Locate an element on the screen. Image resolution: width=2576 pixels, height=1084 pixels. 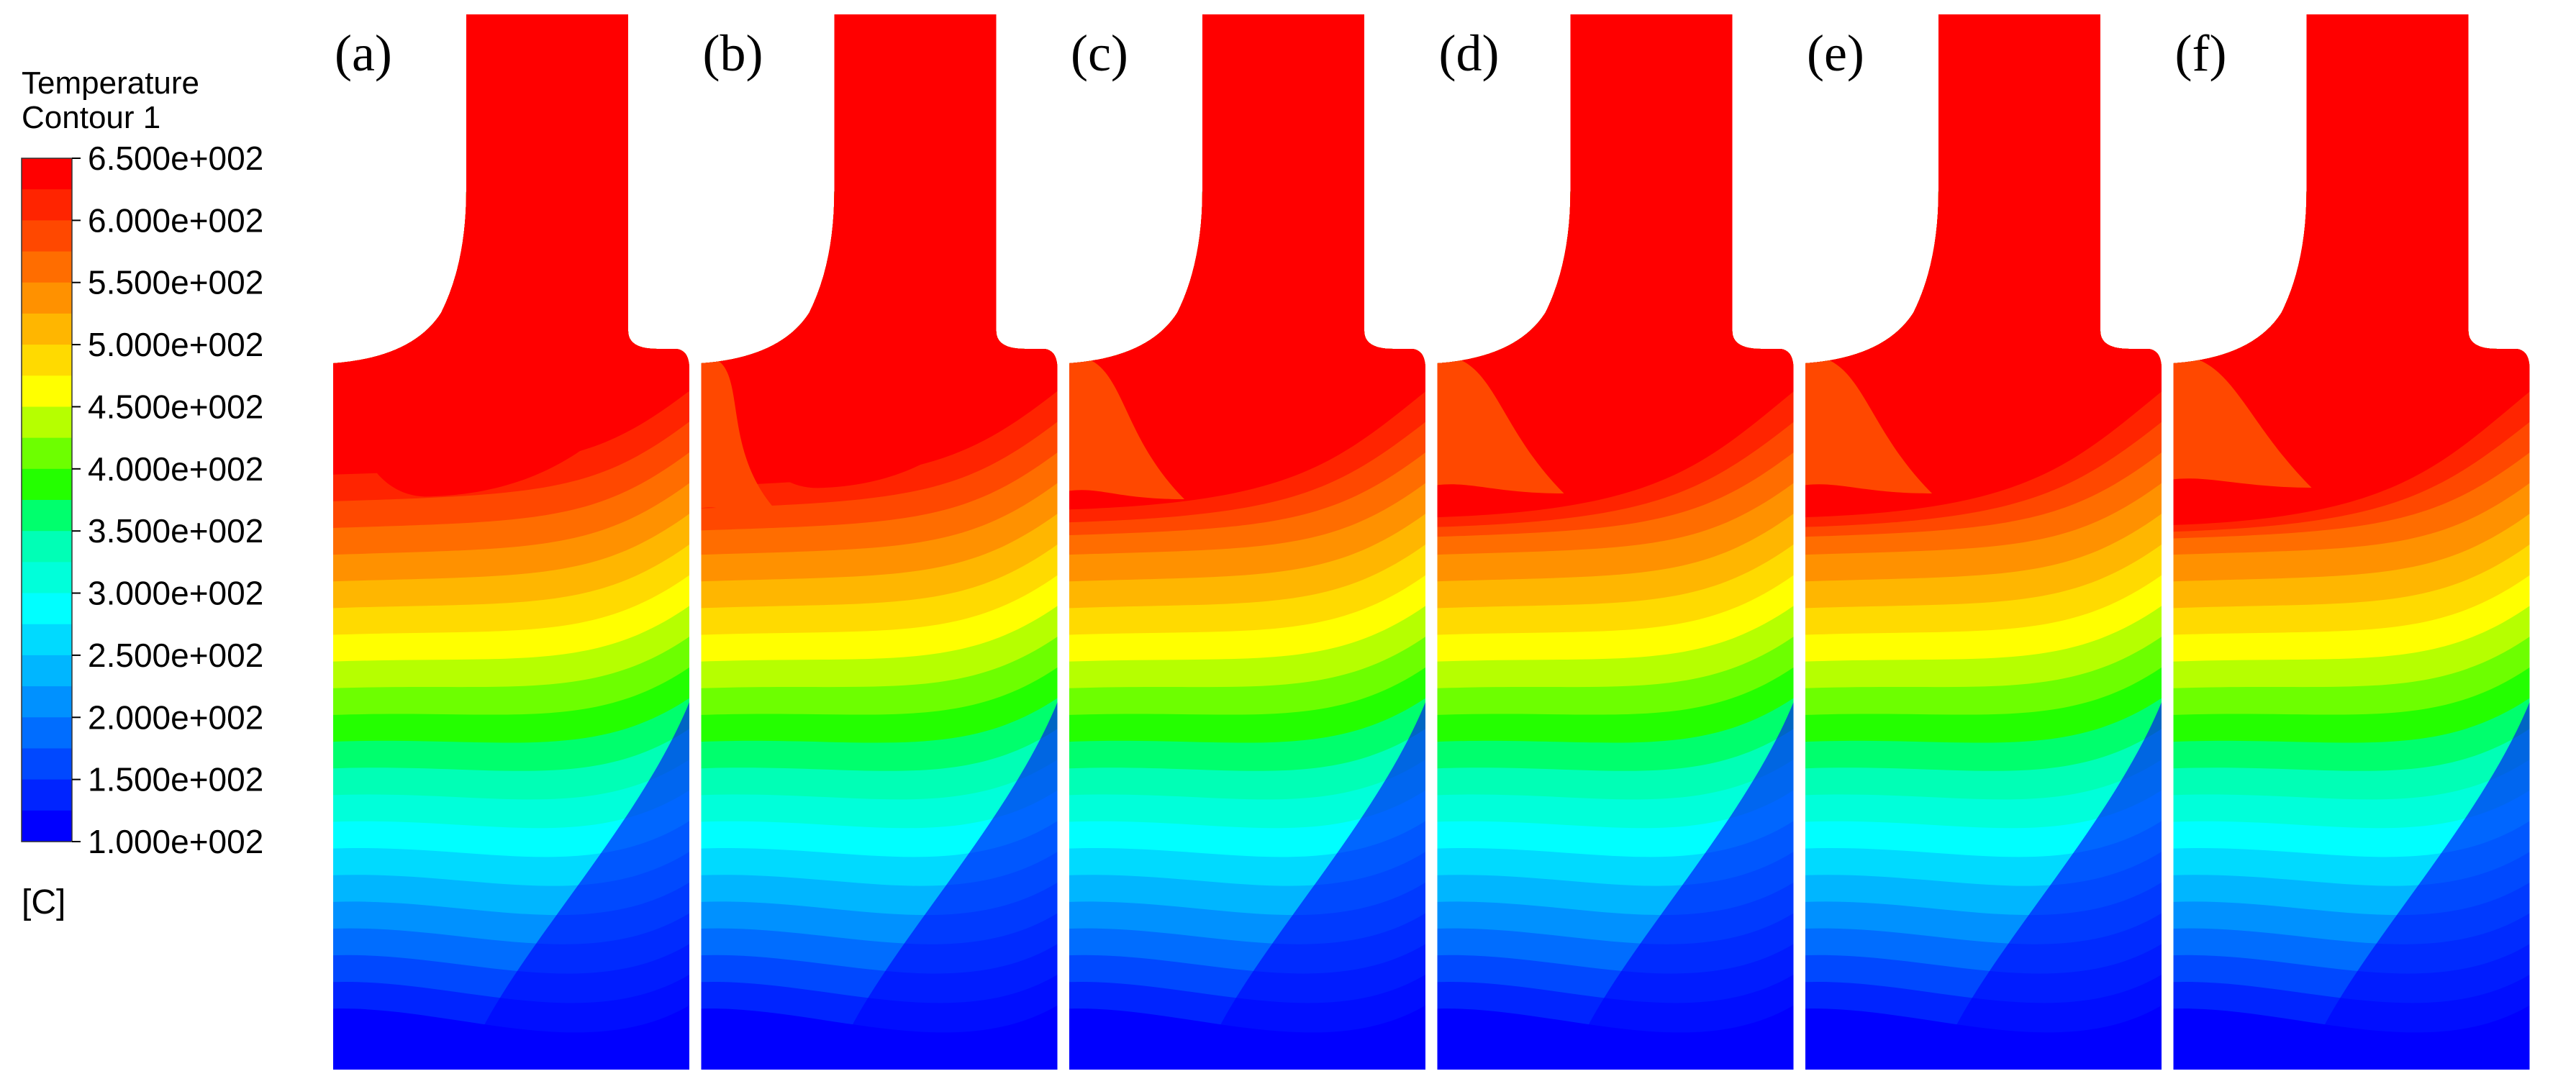
panel-label: (d) is located at coordinates (1469, 53).